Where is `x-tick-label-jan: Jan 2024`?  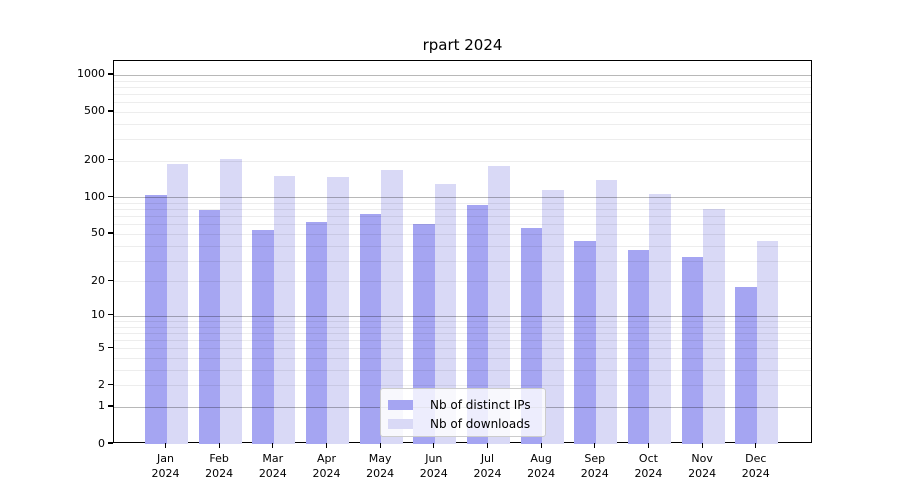
x-tick-label-jan: Jan 2024 is located at coordinates (165, 466).